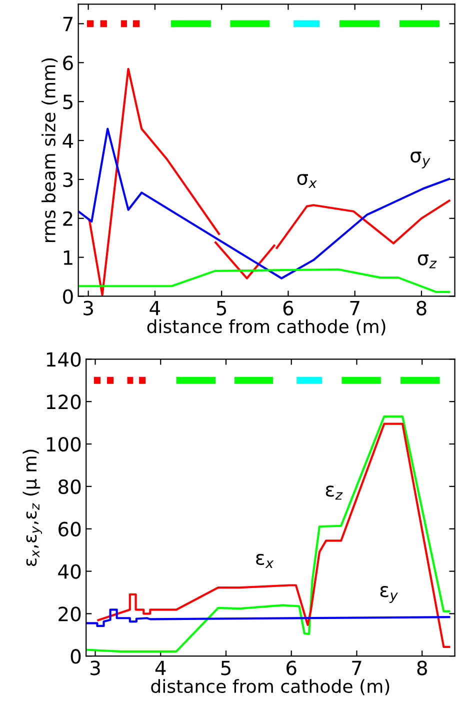 This screenshot has height=707, width=458. Describe the element at coordinates (50, 150) in the screenshot. I see `y-axis-title: rms beam size (mm)` at that location.